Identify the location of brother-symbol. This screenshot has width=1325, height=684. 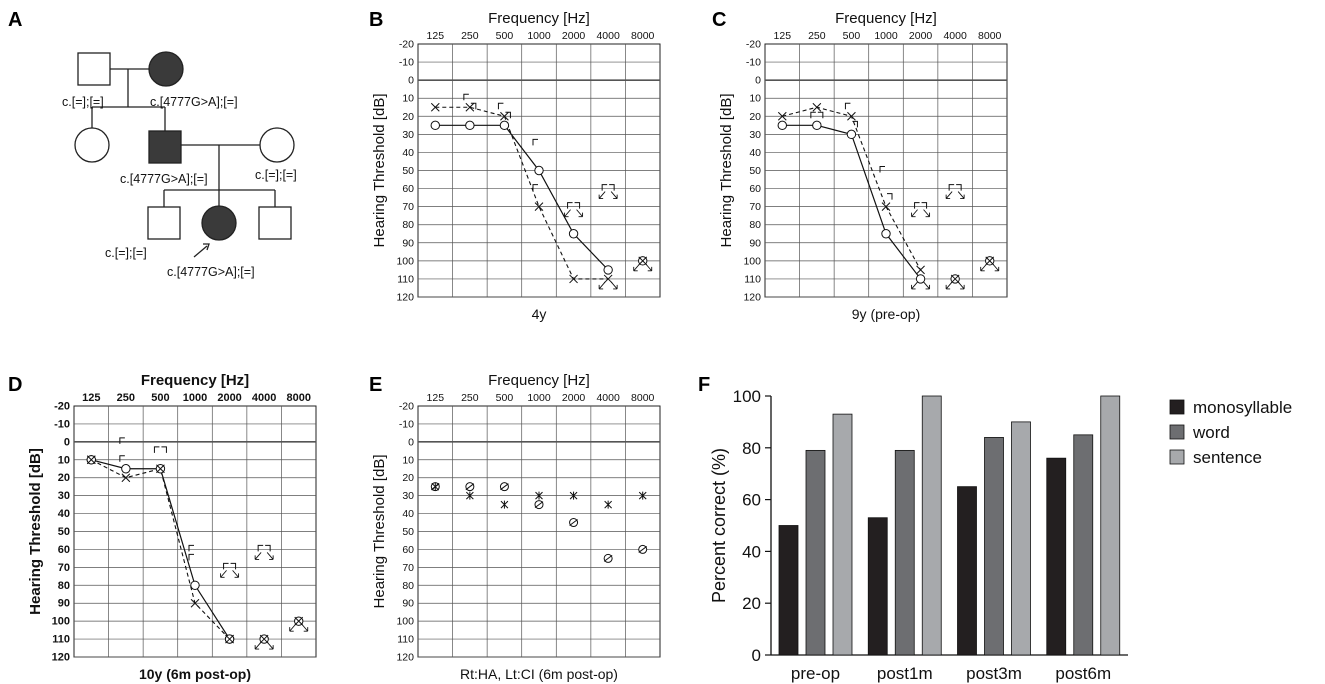
(164, 223).